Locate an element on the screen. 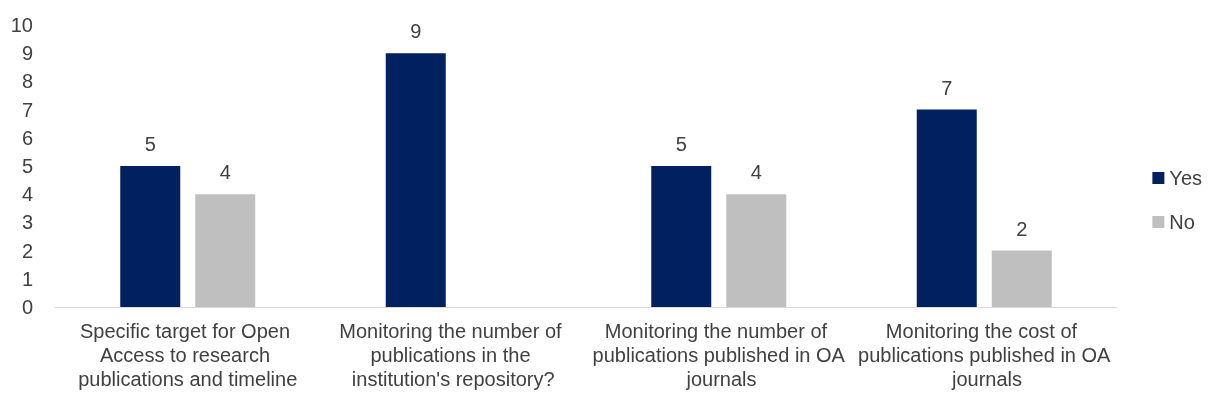 The height and width of the screenshot is (400, 1217). y-tick-label: 2 is located at coordinates (27, 250).